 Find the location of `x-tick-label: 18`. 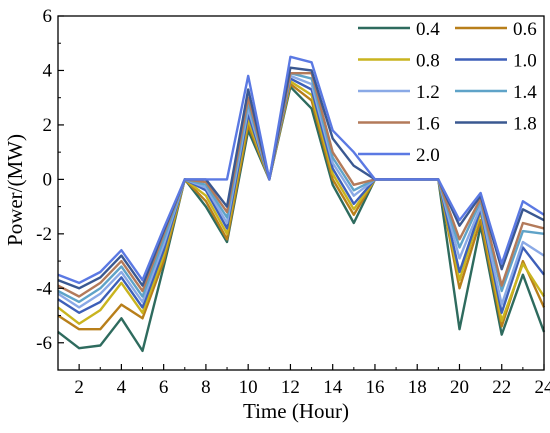

x-tick-label: 18 is located at coordinates (417, 387).